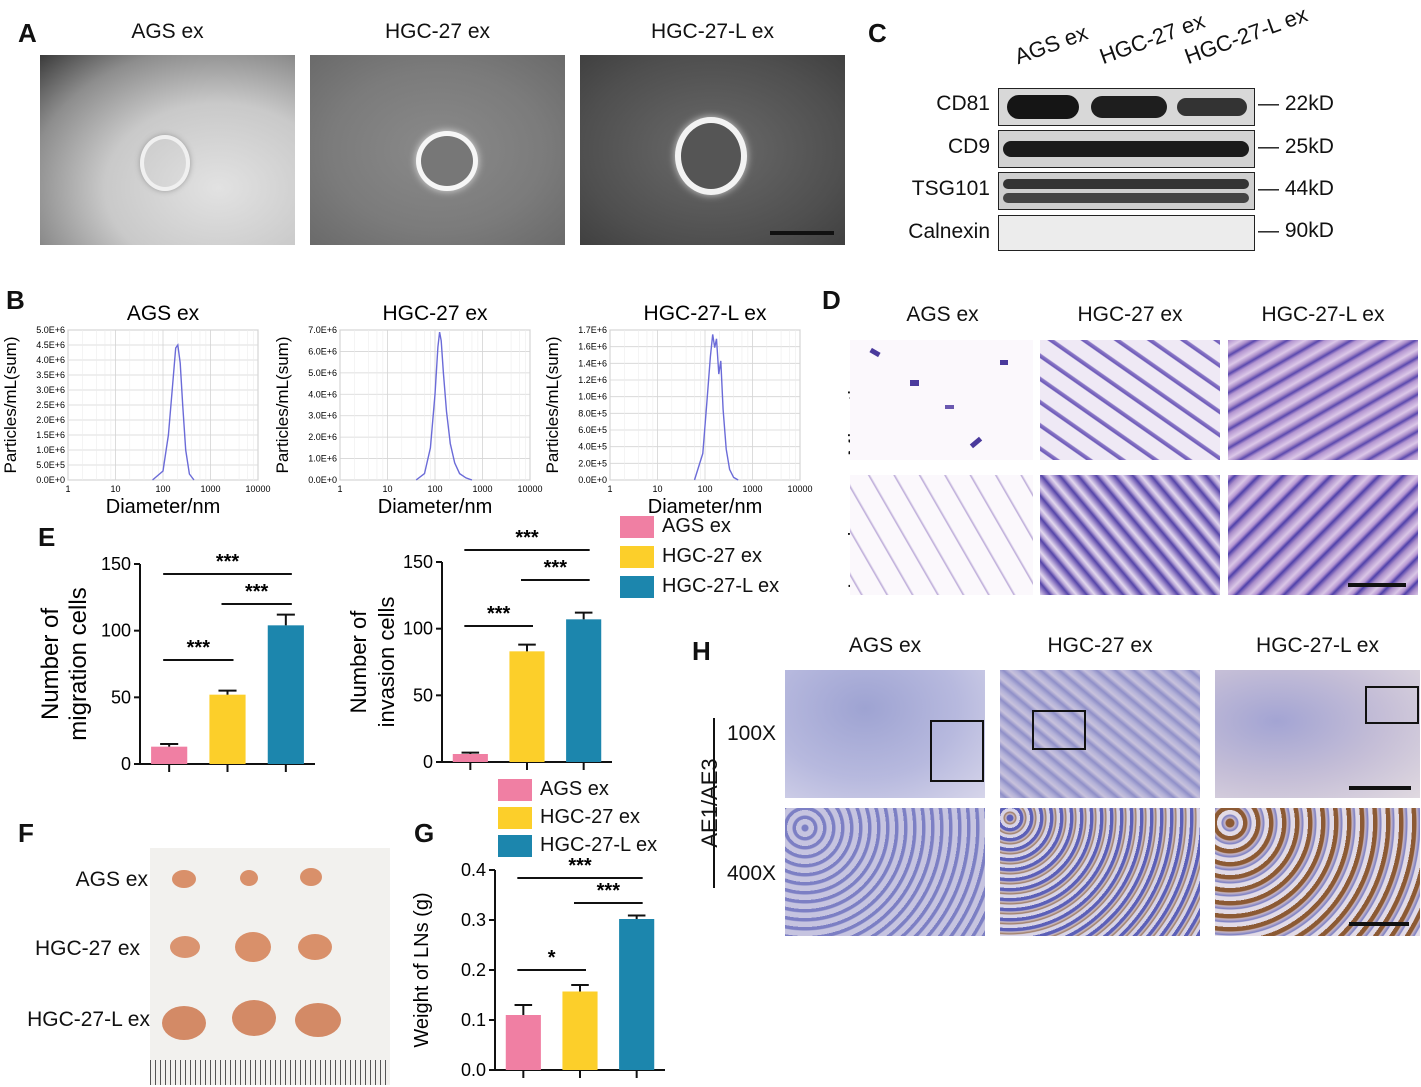 The image size is (1421, 1087). What do you see at coordinates (1130, 535) in the screenshot?
I see `transwell-invasion-hgc27` at bounding box center [1130, 535].